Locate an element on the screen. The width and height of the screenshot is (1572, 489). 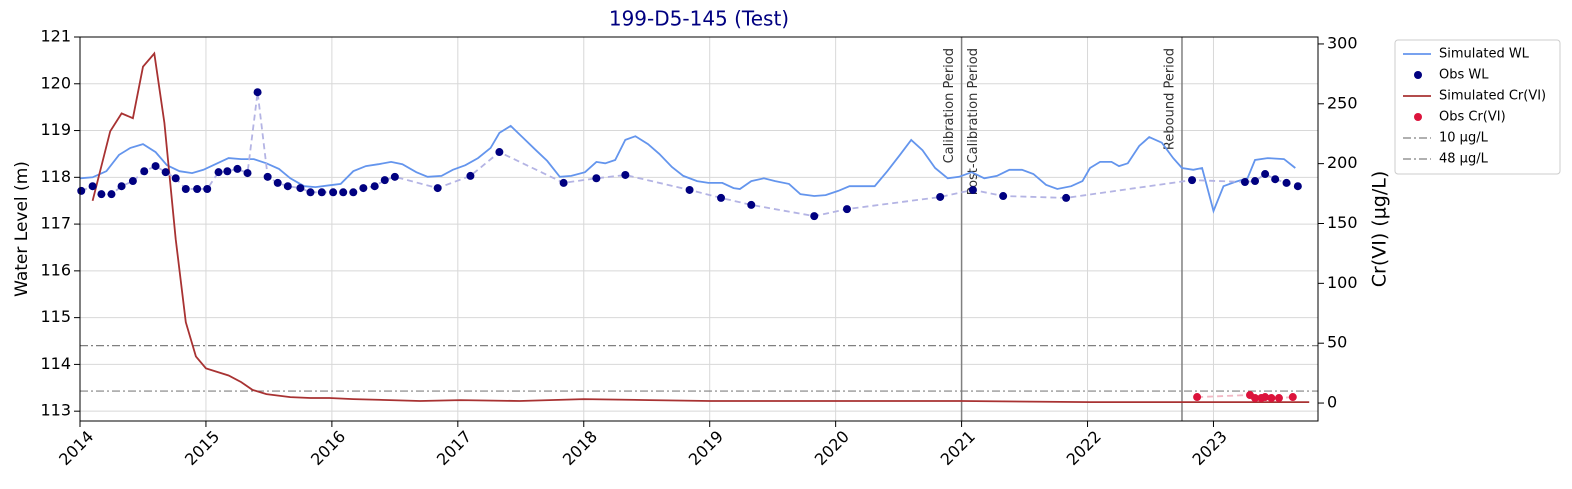
y2-tick-label: 100 is located at coordinates (1342, 282).